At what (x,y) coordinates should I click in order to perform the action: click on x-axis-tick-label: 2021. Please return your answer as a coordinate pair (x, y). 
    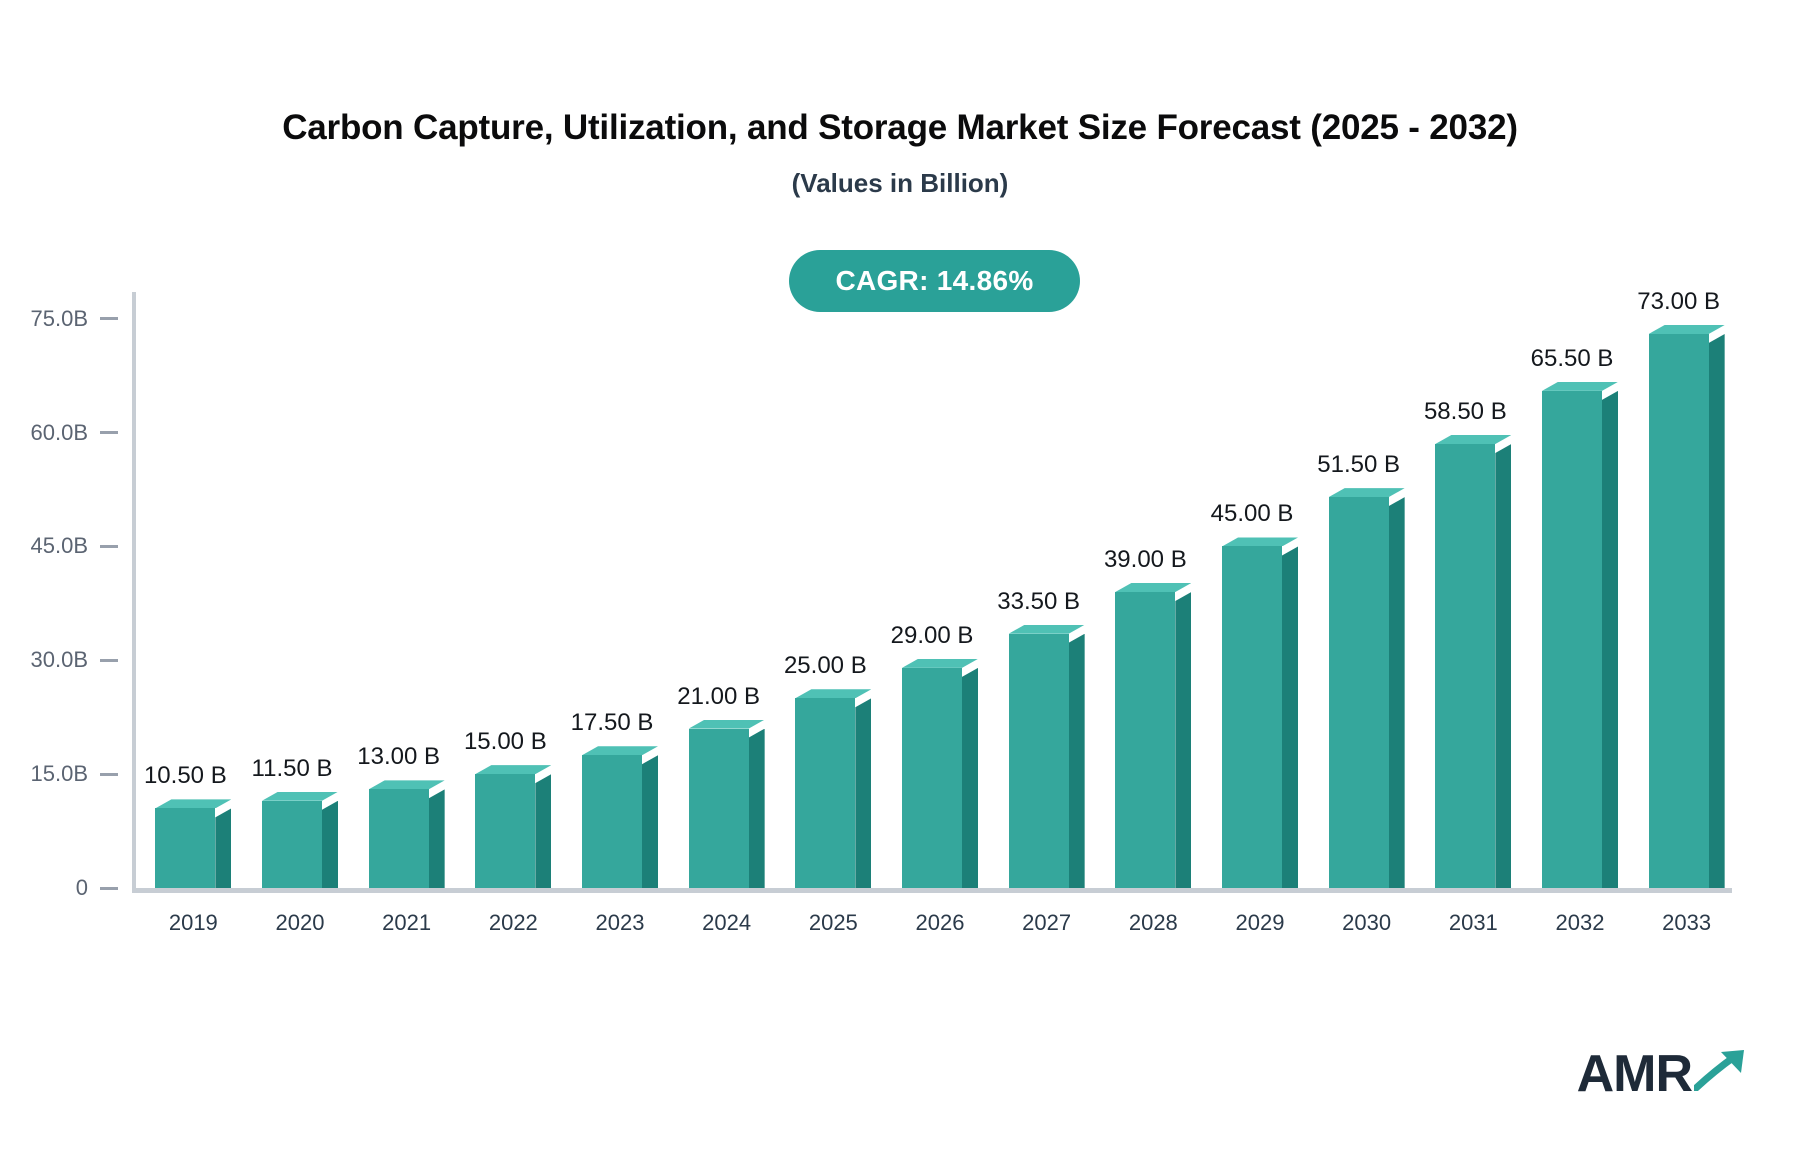
    Looking at the image, I should click on (407, 922).